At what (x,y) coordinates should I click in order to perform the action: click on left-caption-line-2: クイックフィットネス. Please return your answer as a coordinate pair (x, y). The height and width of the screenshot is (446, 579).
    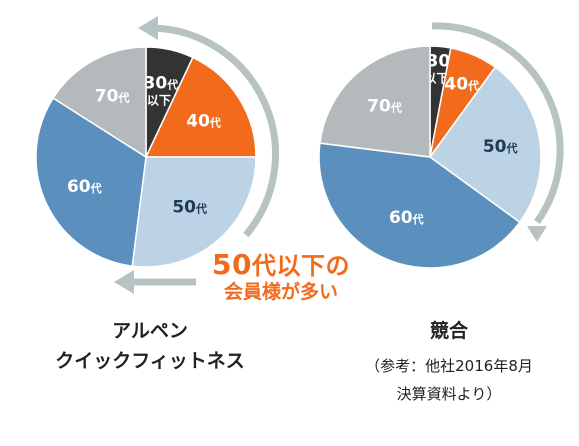
    Looking at the image, I should click on (150, 361).